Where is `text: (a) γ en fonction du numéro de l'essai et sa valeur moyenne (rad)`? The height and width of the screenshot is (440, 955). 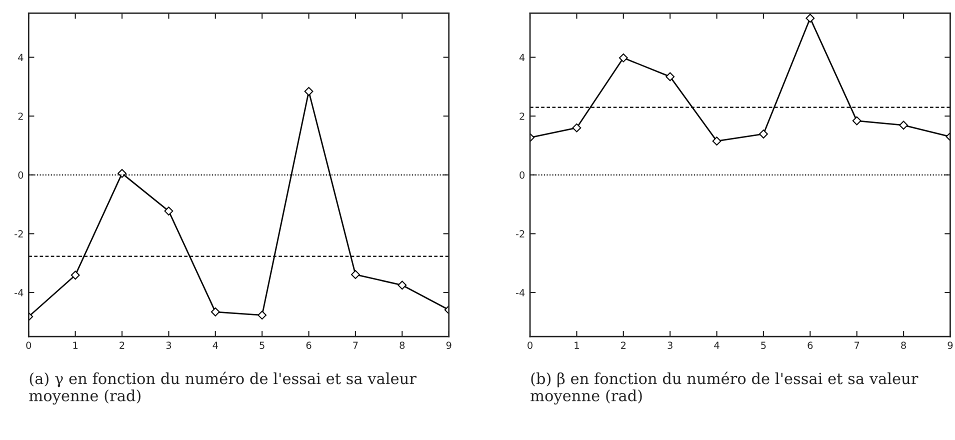
text: (a) γ en fonction du numéro de l'essai et sa valeur moyenne (rad) is located at coordinates (222, 388).